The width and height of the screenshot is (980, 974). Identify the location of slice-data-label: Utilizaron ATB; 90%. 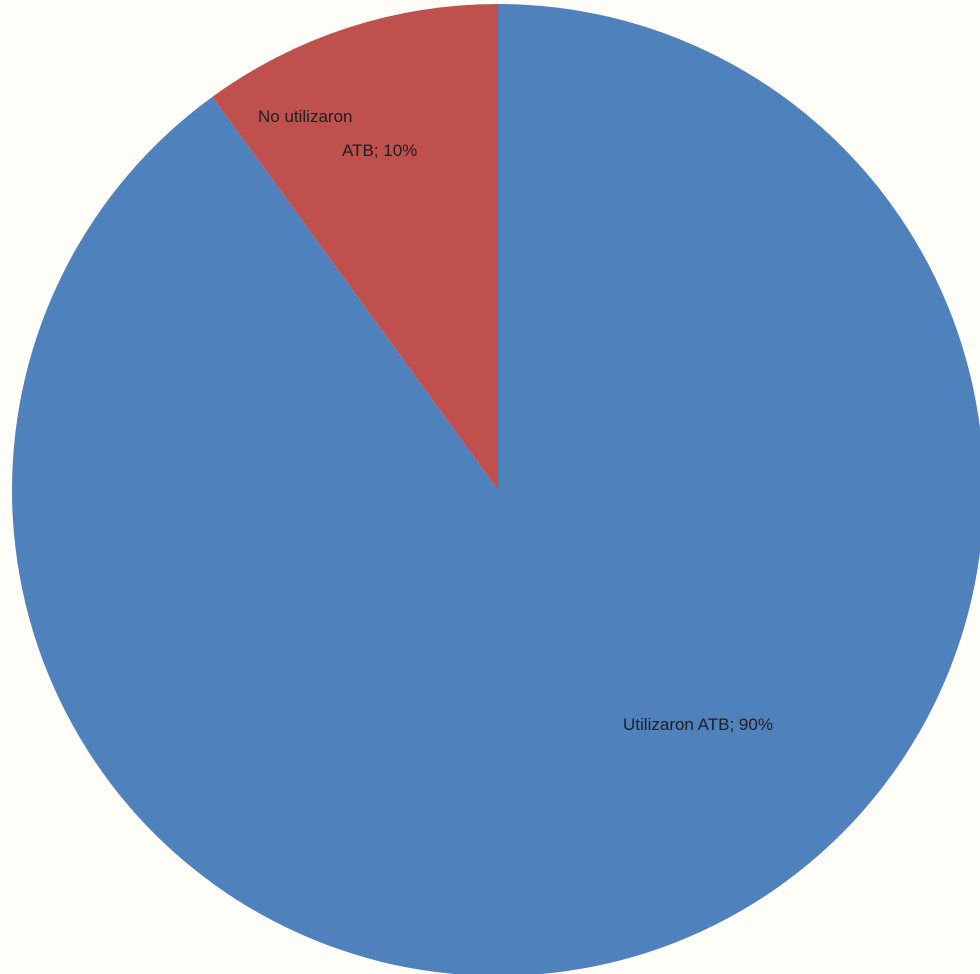
(698, 724).